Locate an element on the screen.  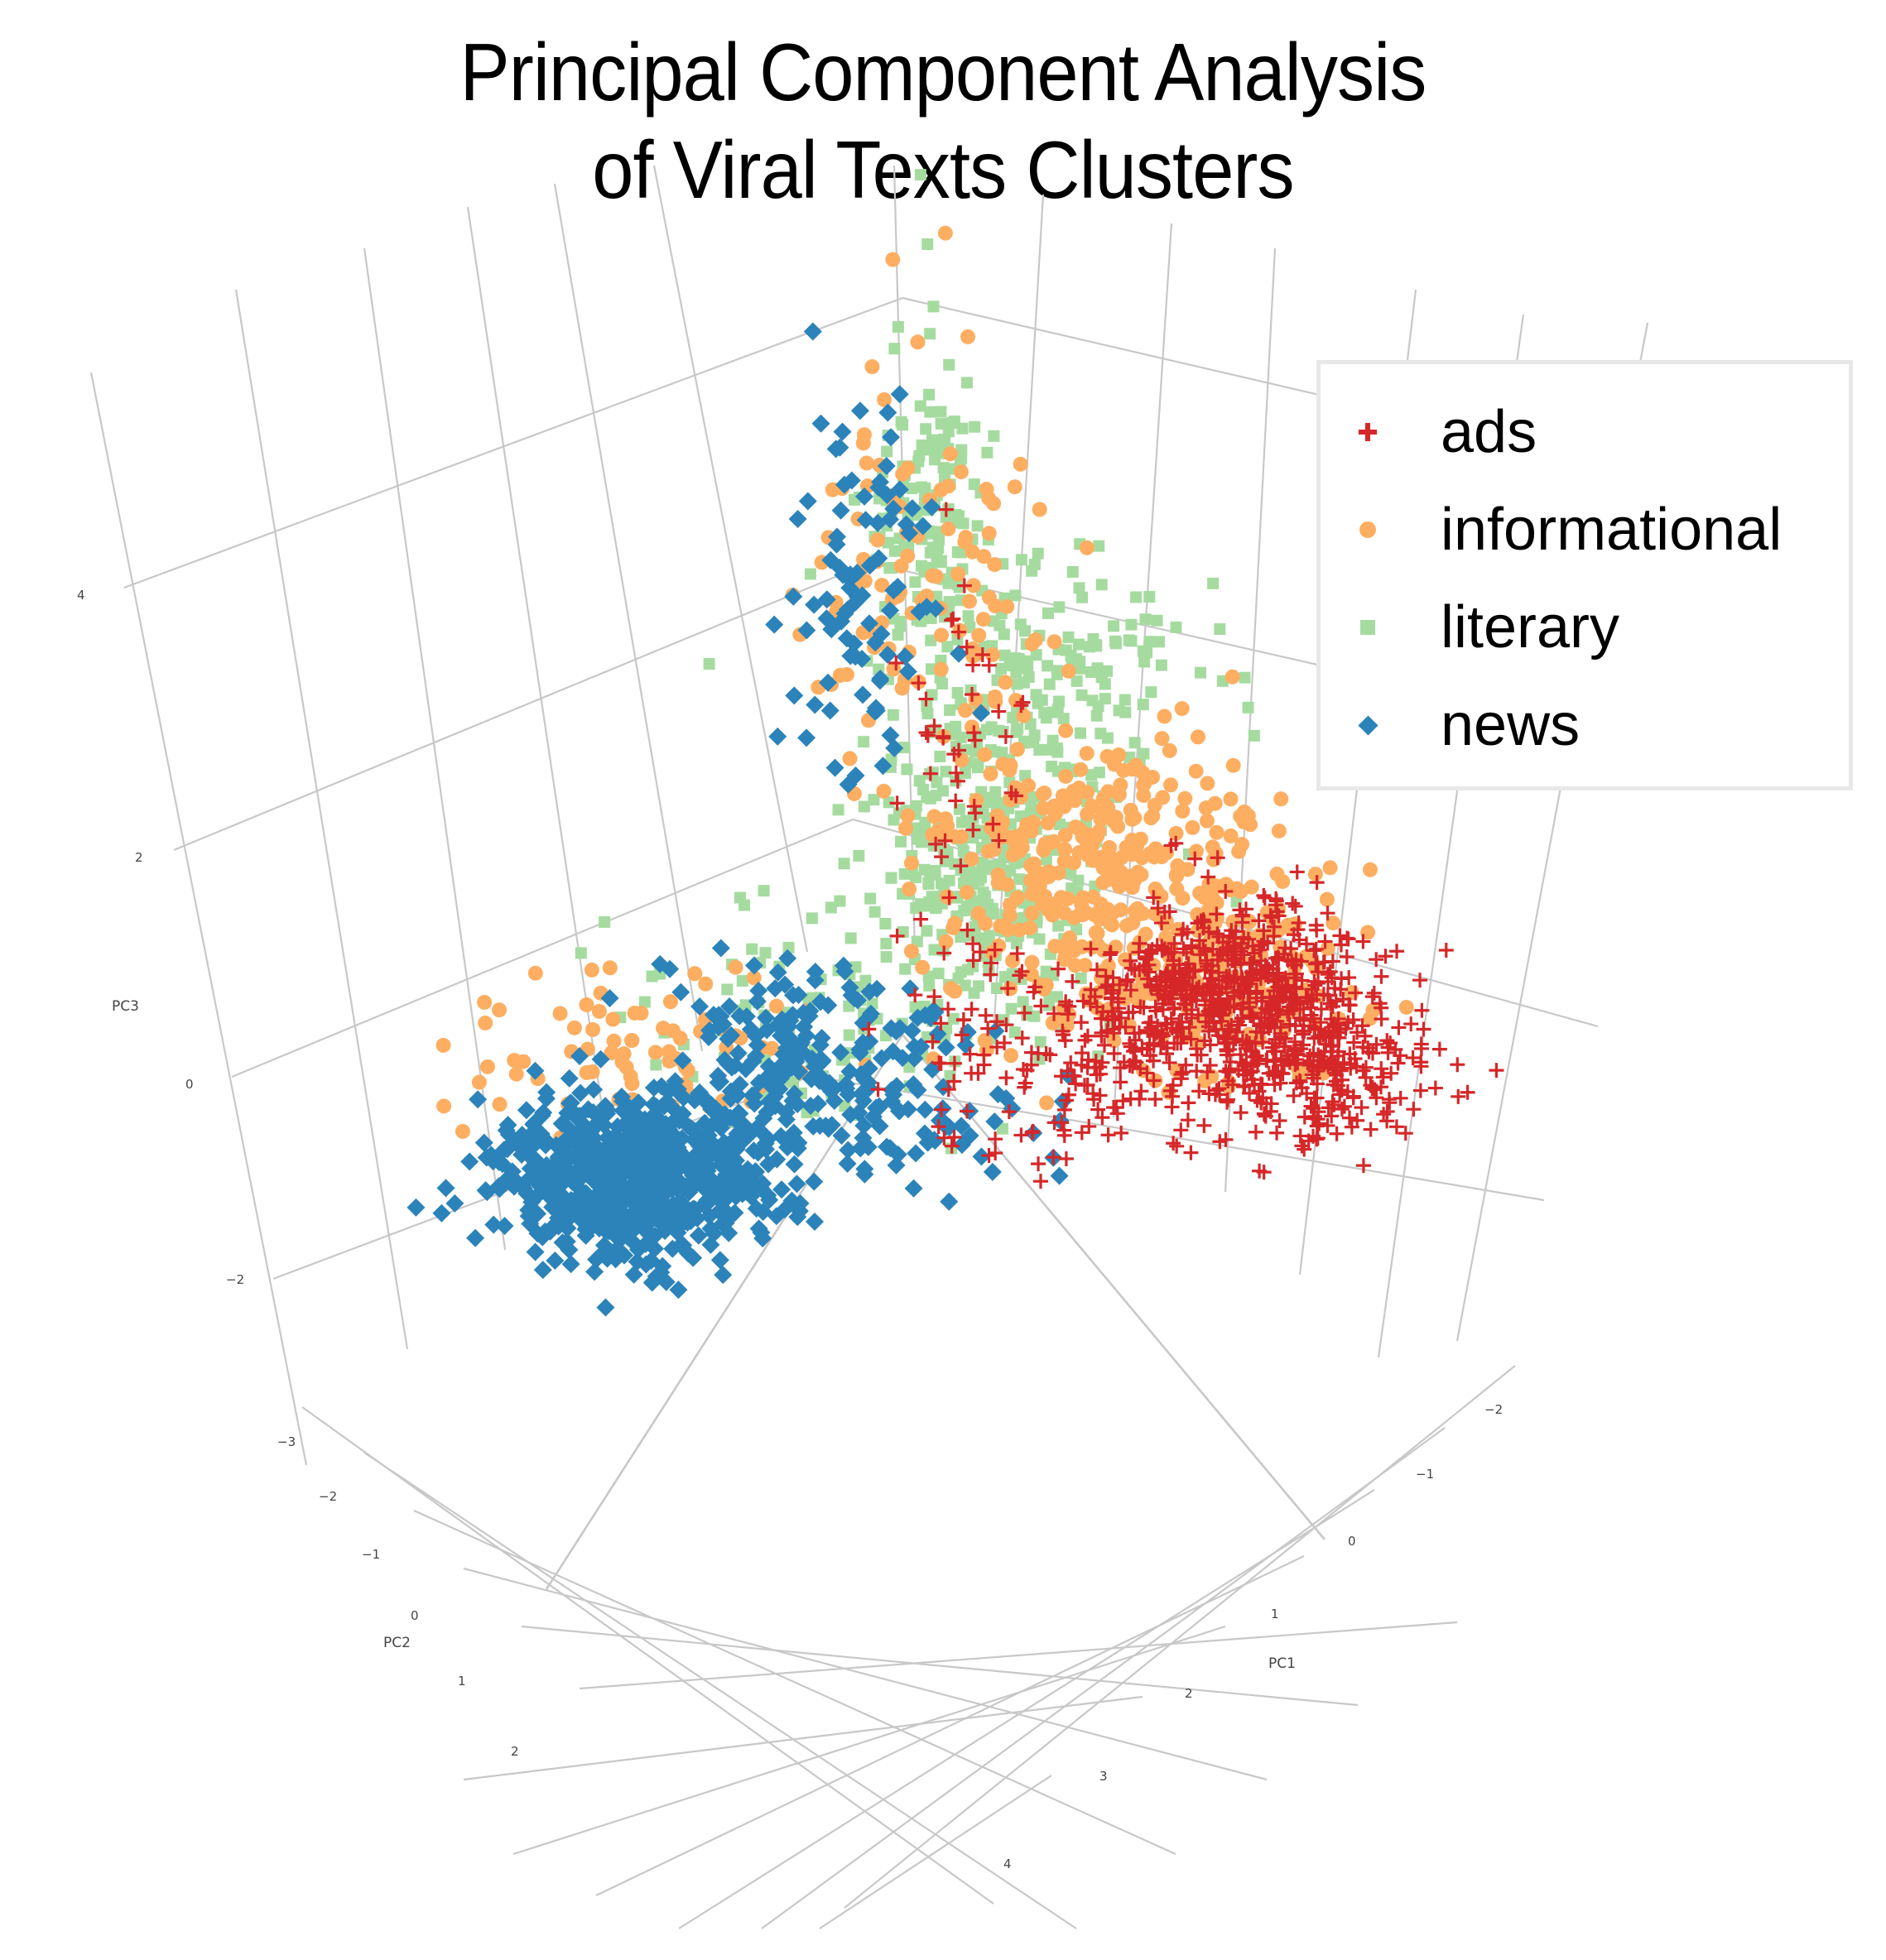
chart-title-line-2: of Viral Texts Clusters is located at coordinates (943, 170).